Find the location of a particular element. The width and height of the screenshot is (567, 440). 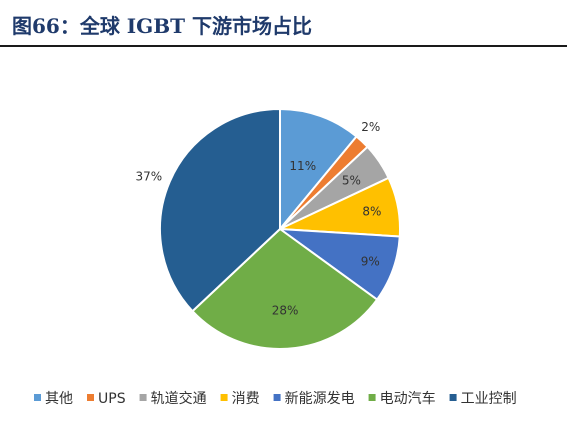

legend: 其他 UPS 轨道交通 消费 新能源发电 电动汽车 工业控制 is located at coordinates (275, 398).